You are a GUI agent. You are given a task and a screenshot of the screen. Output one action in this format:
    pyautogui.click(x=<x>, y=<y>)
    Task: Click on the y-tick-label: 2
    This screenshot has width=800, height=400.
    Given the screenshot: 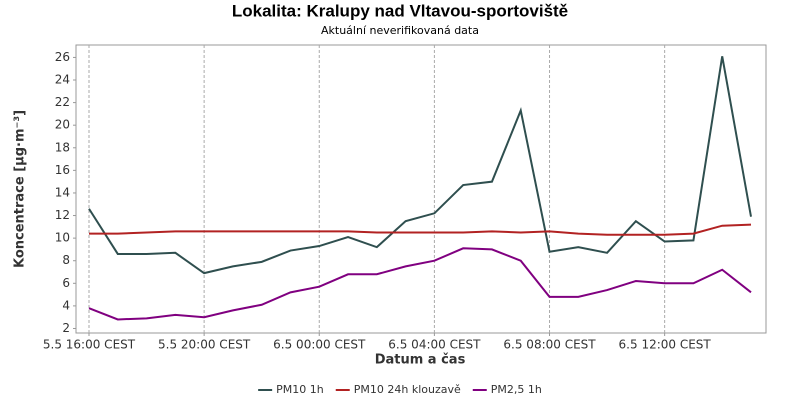 What is the action you would take?
    pyautogui.click(x=66, y=328)
    